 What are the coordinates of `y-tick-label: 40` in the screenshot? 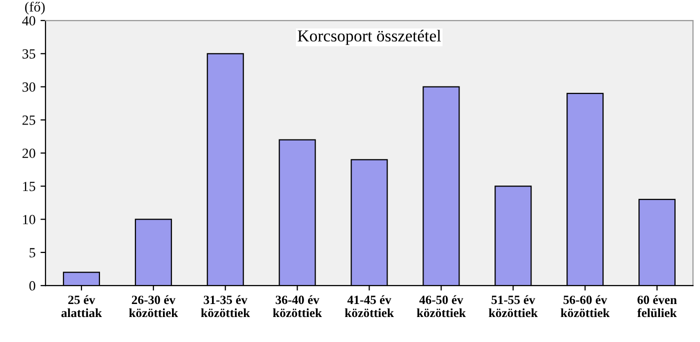 It's located at (29, 21).